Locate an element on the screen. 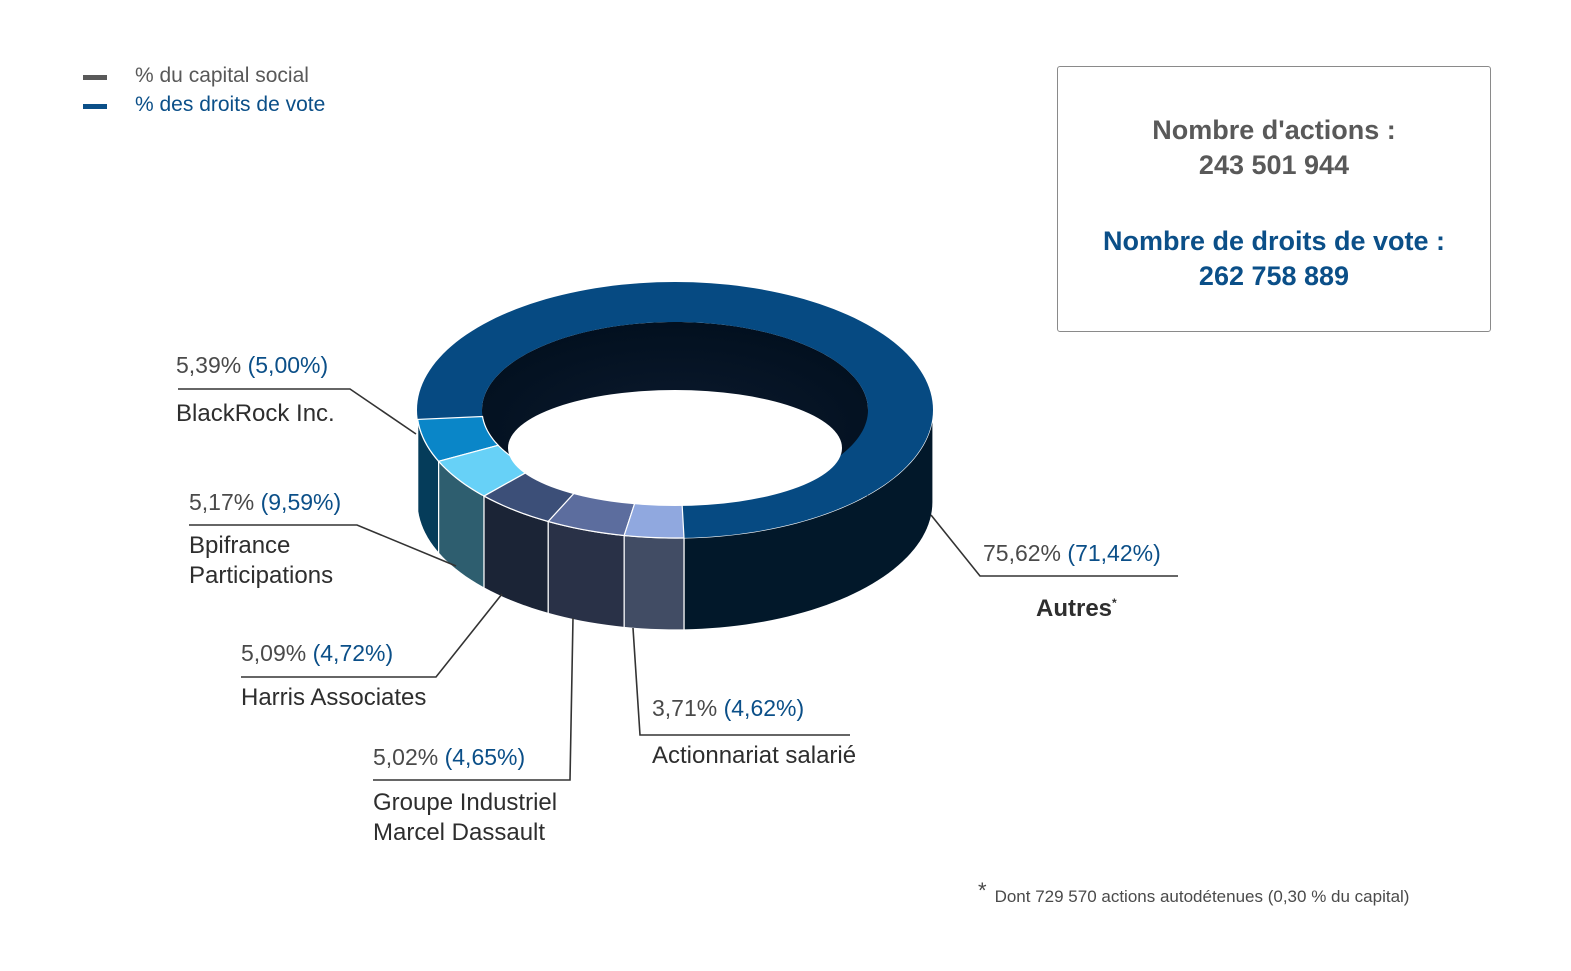  shares-label: Nombre d'actions : is located at coordinates (1274, 130).